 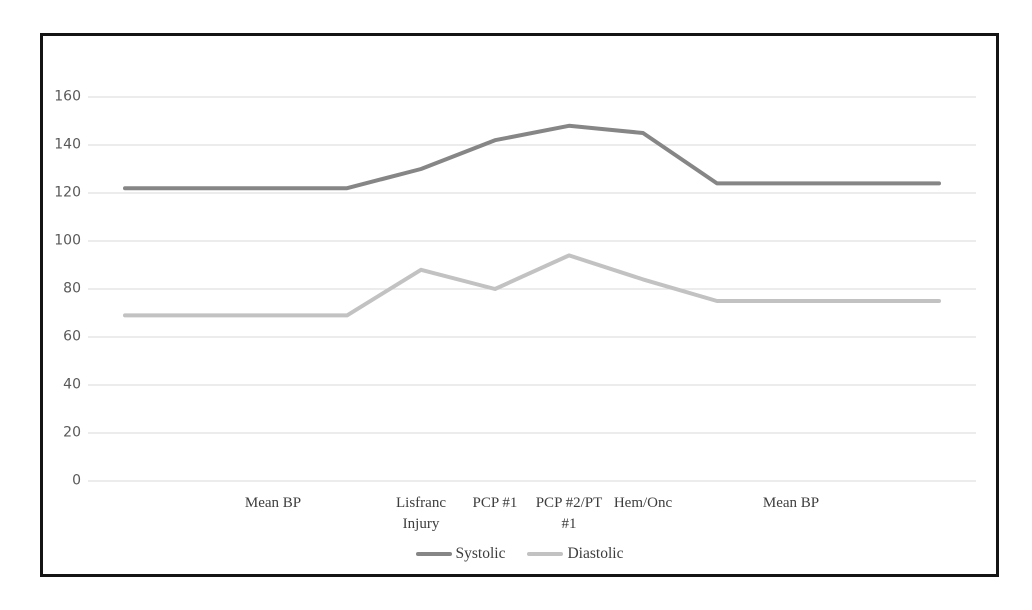 What do you see at coordinates (67, 144) in the screenshot?
I see `y-tick-label-140: 140` at bounding box center [67, 144].